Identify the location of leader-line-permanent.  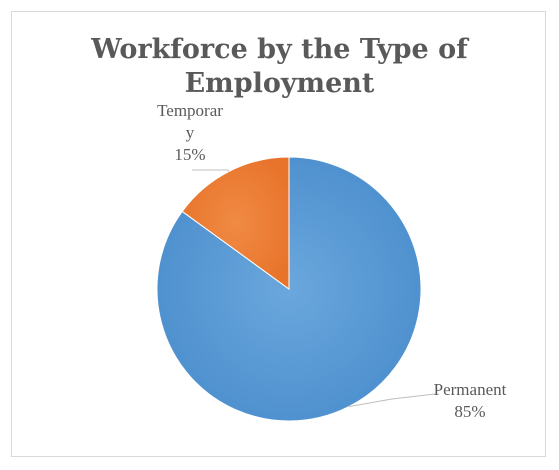
(392, 400).